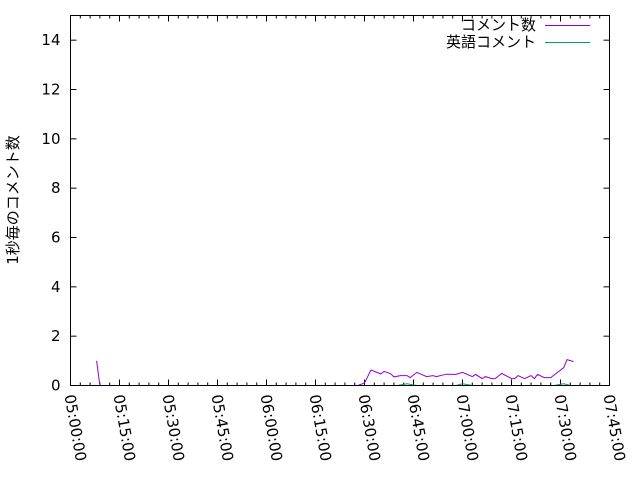  What do you see at coordinates (614, 427) in the screenshot?
I see `x-tick-label: 07:45:00` at bounding box center [614, 427].